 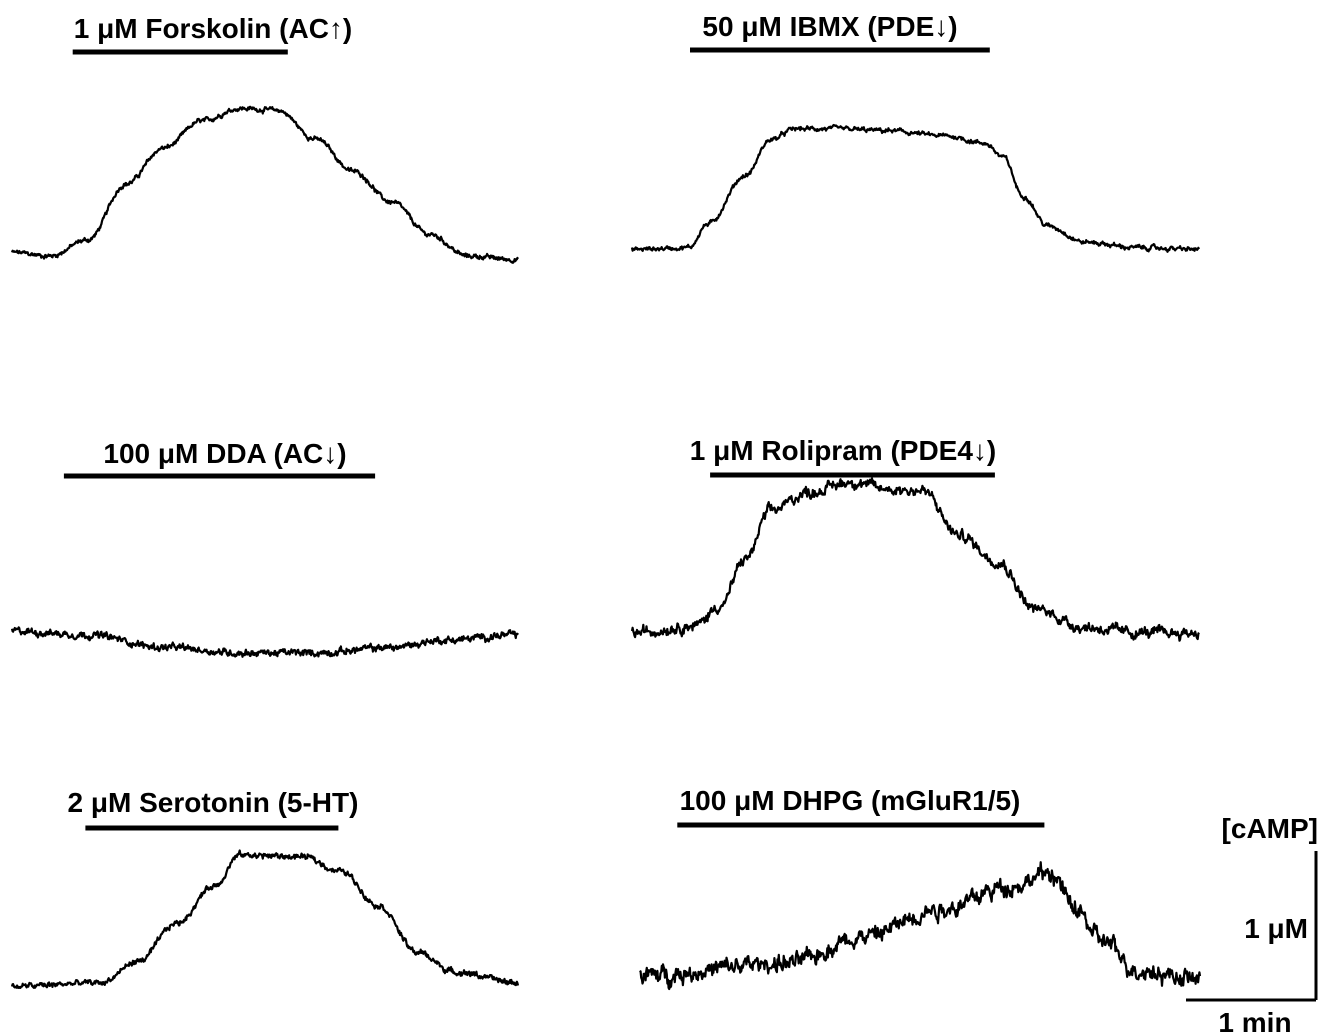 I want to click on trace-panel-6: 100 μM DHPG (mGluR1/5), so click(x=920, y=888).